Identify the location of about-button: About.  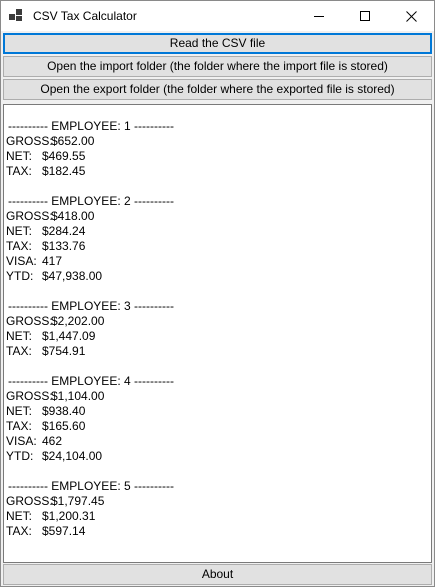
(217, 574).